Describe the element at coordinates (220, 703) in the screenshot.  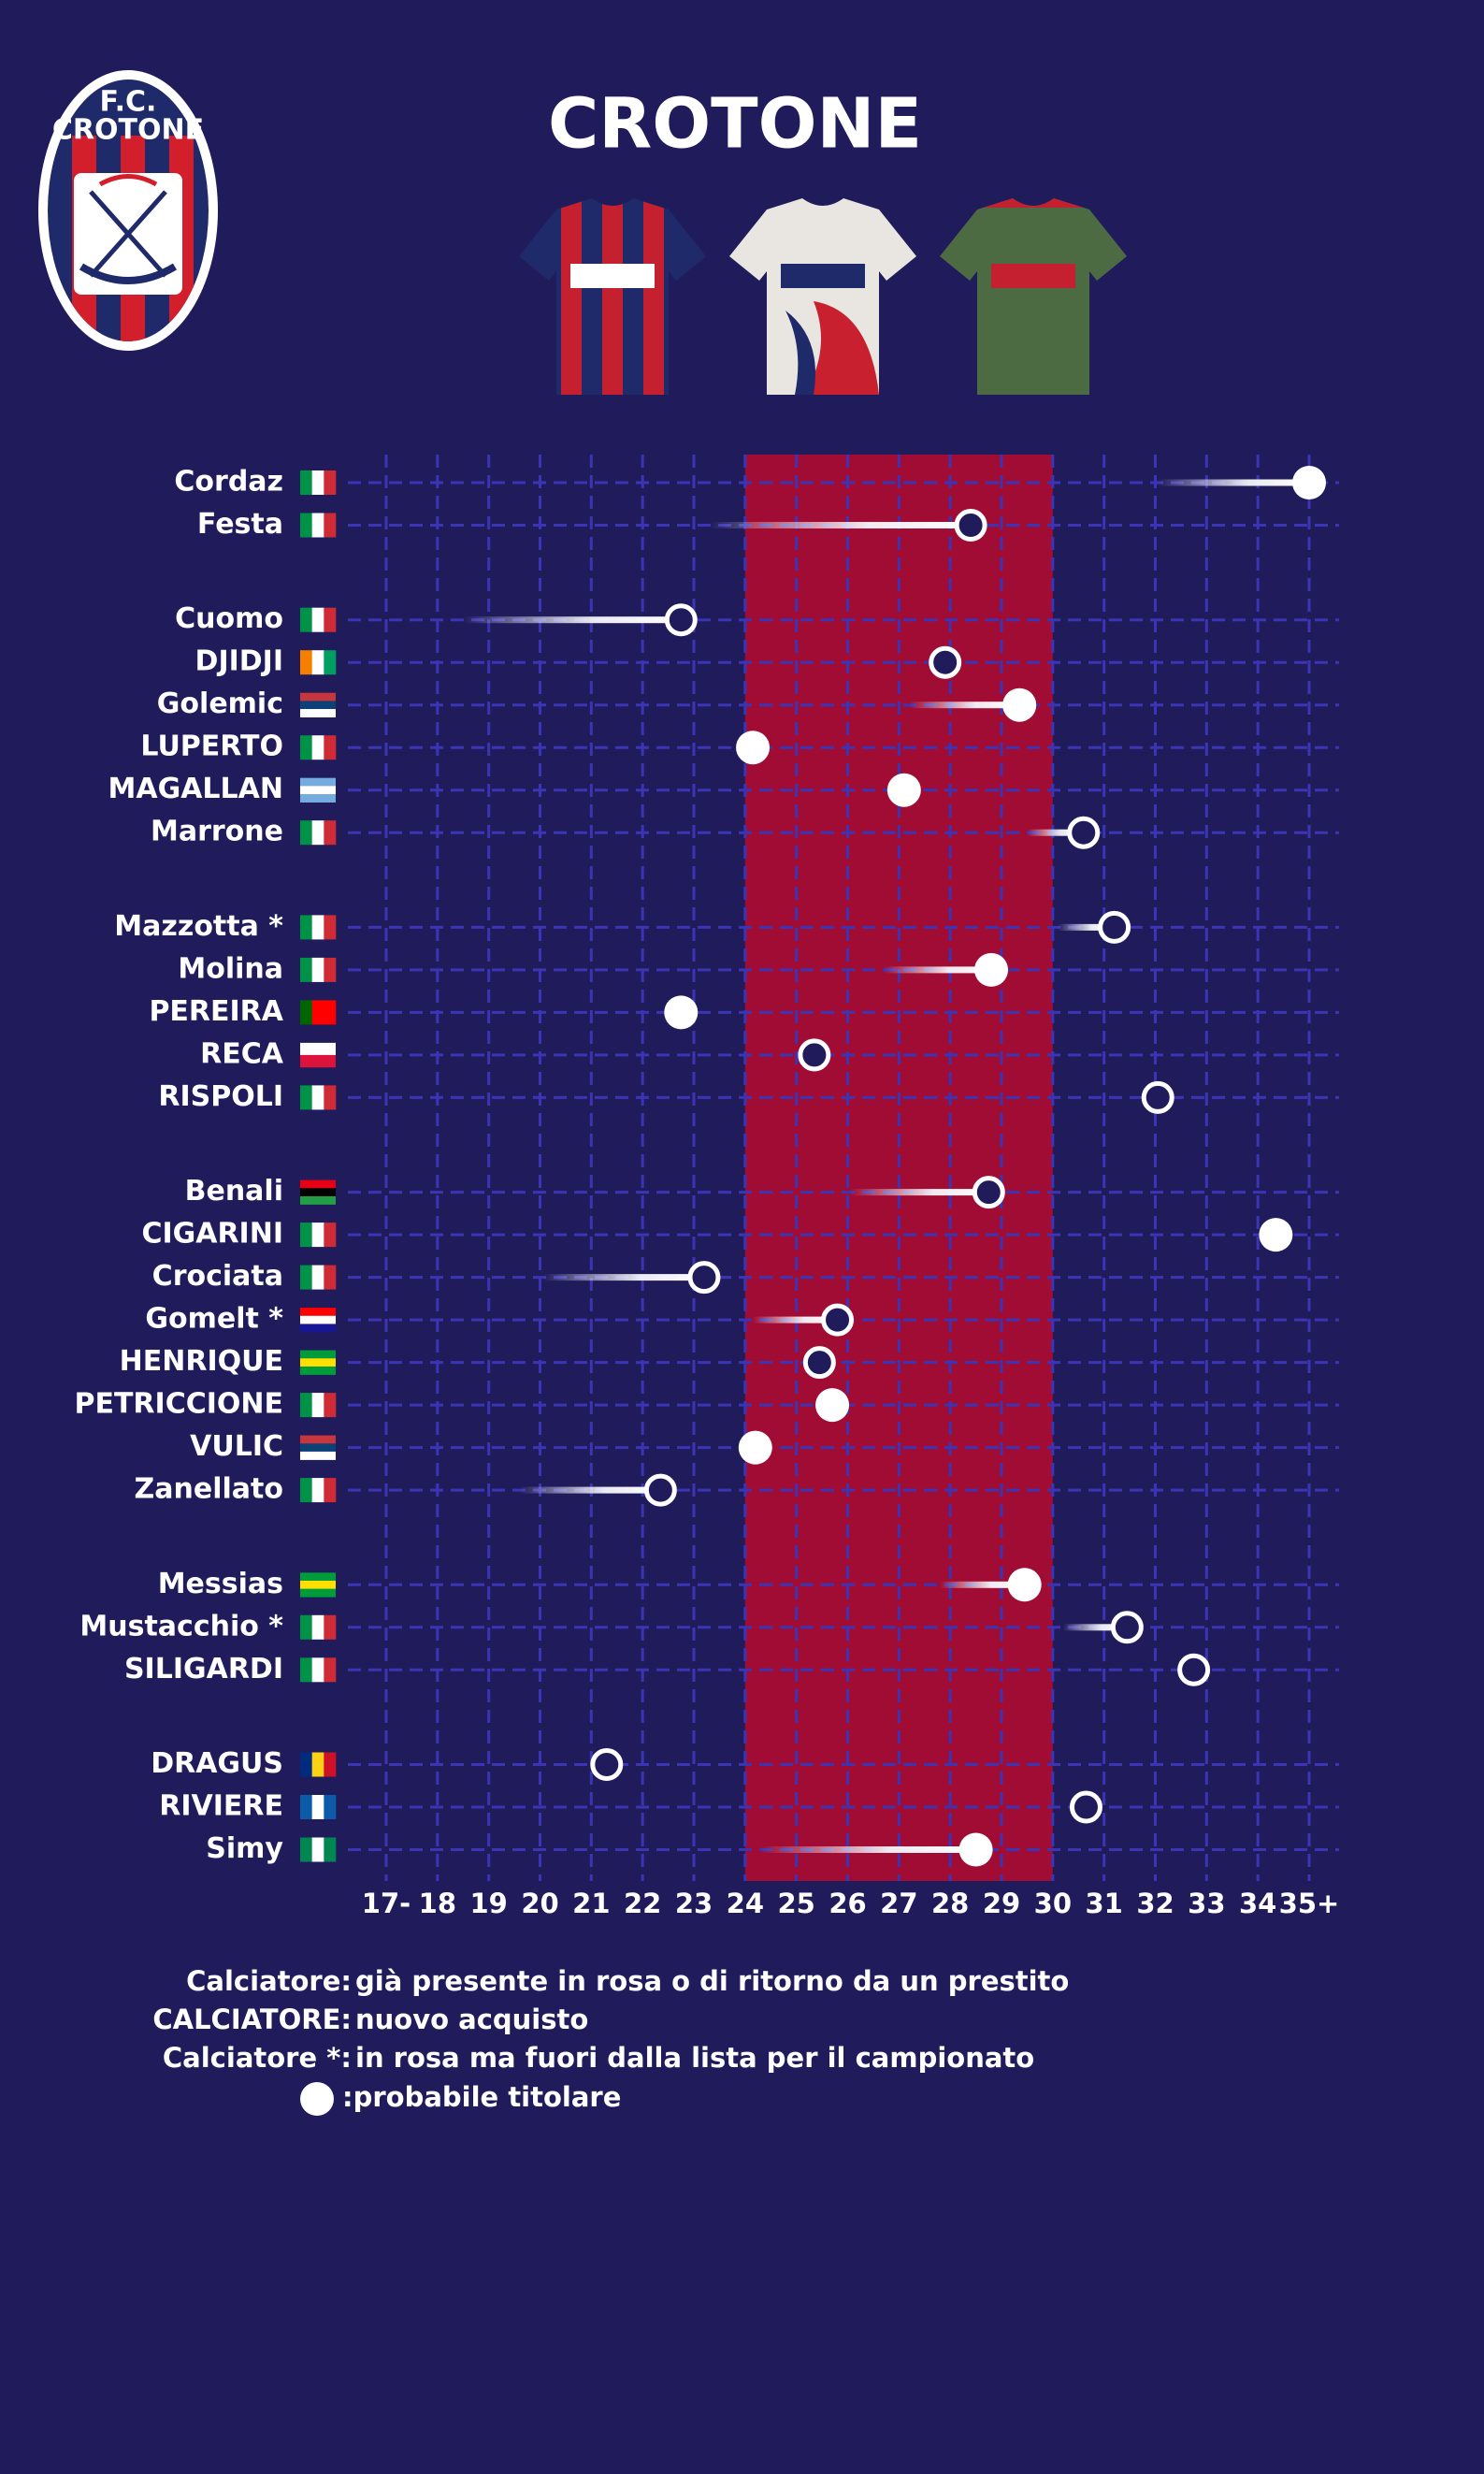
I see `player-name: Golemic` at that location.